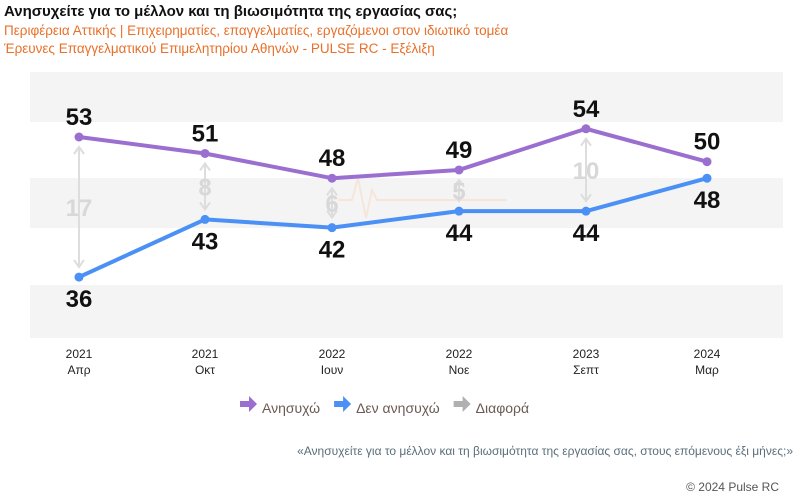  What do you see at coordinates (502, 408) in the screenshot?
I see `legend-label: Διαφορά` at bounding box center [502, 408].